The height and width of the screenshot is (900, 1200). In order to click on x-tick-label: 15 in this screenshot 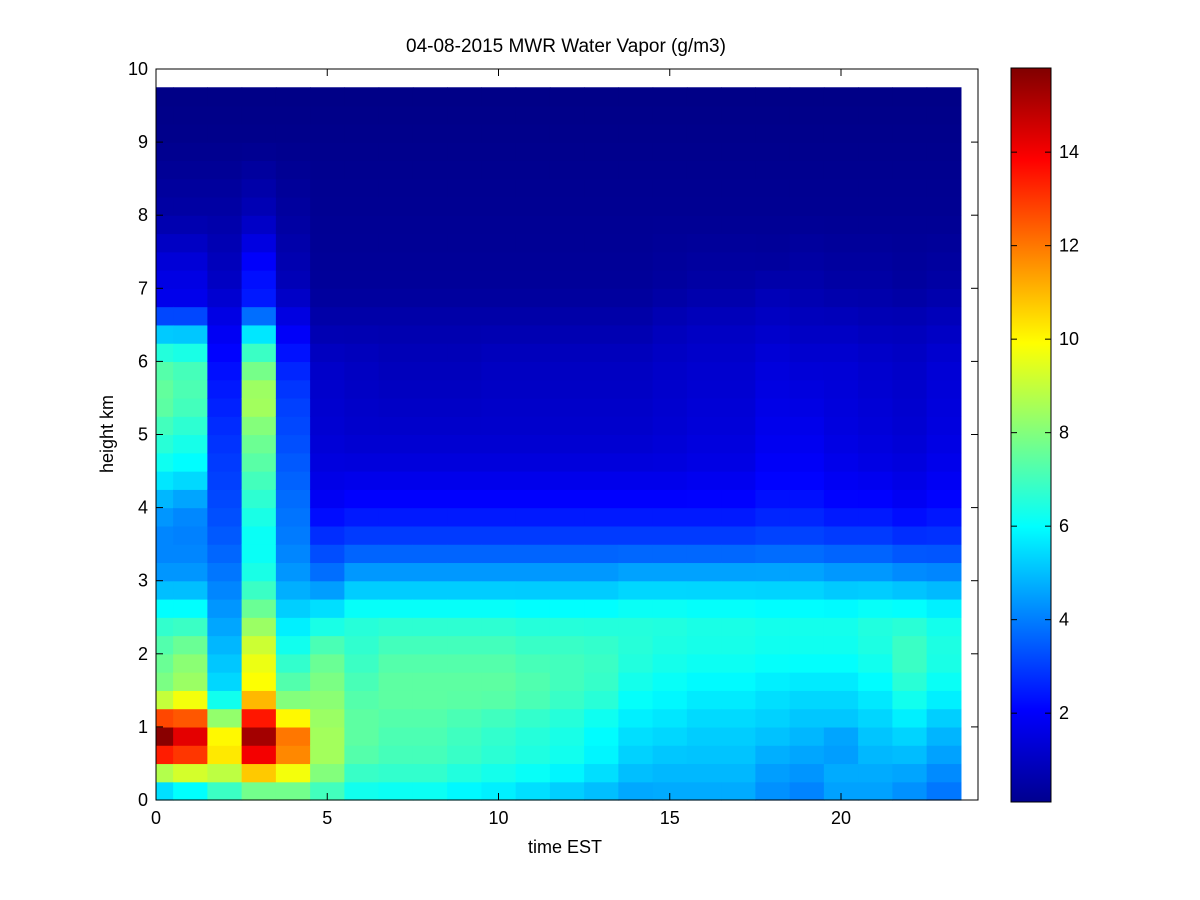, I will do `click(670, 818)`.